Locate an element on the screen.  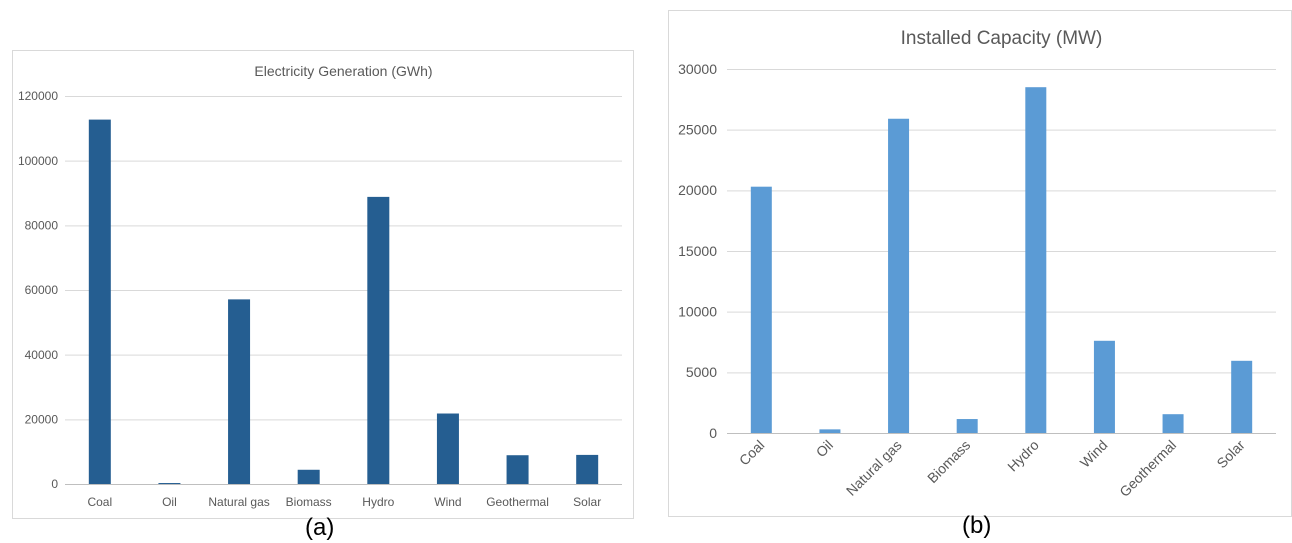
y-tick-label: 25000 is located at coordinates (697, 130).